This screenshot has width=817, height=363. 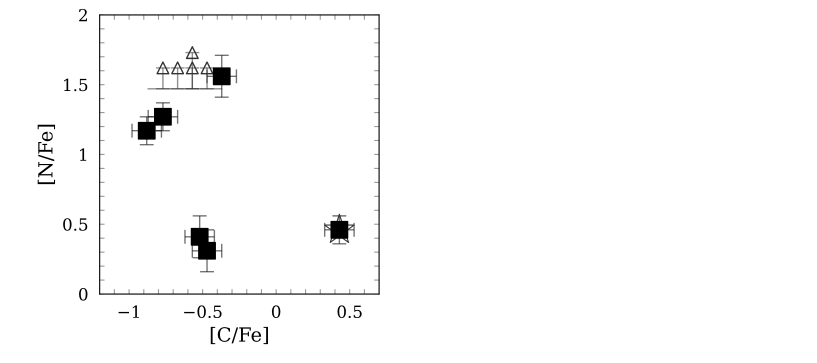 I want to click on x-tick-label: 0.5, so click(x=350, y=311).